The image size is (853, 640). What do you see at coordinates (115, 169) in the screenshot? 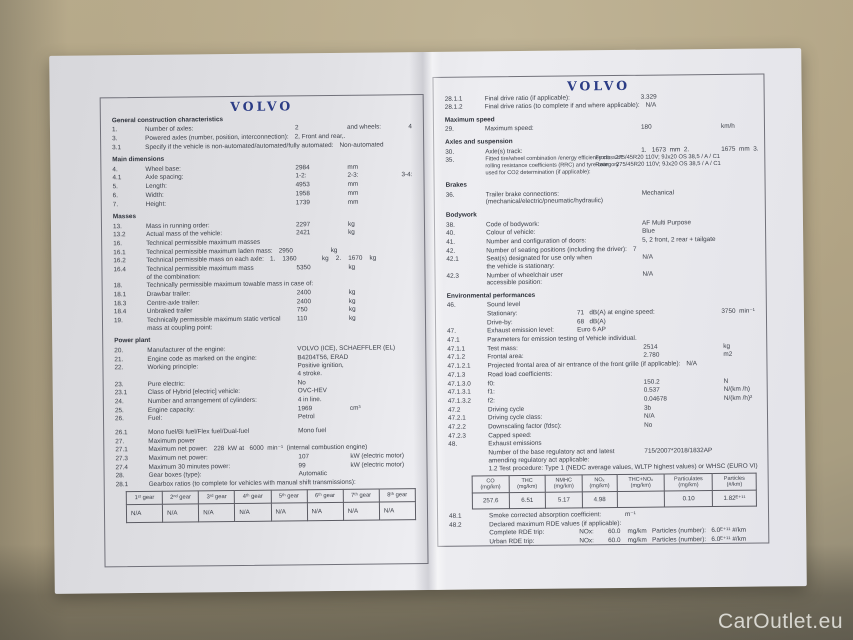
I see `row-number: 4.` at bounding box center [115, 169].